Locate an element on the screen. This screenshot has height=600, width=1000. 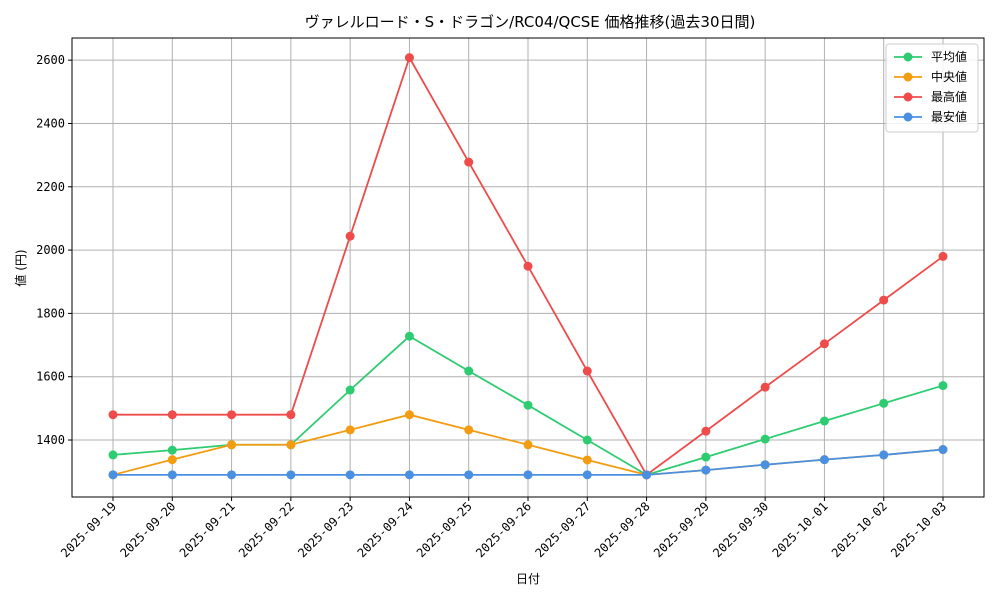
x-tick-label: 2025-09-26 is located at coordinates (503, 529).